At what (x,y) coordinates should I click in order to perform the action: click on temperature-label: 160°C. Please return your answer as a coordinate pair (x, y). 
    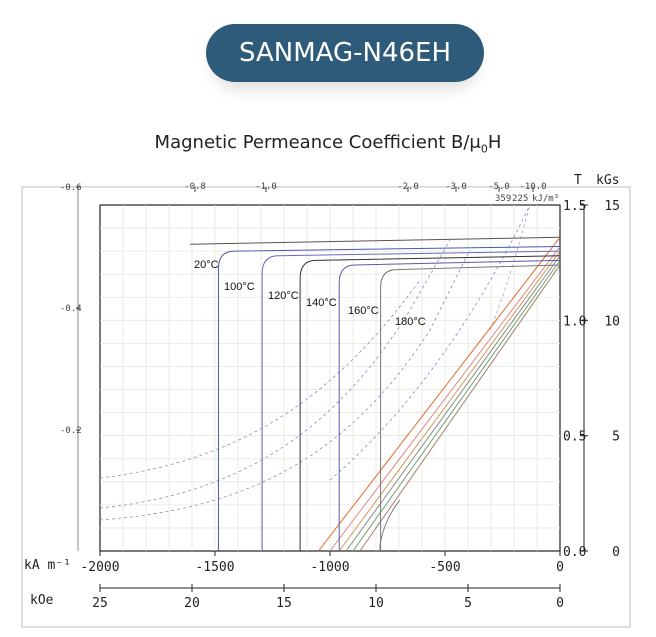
    Looking at the image, I should click on (363, 311).